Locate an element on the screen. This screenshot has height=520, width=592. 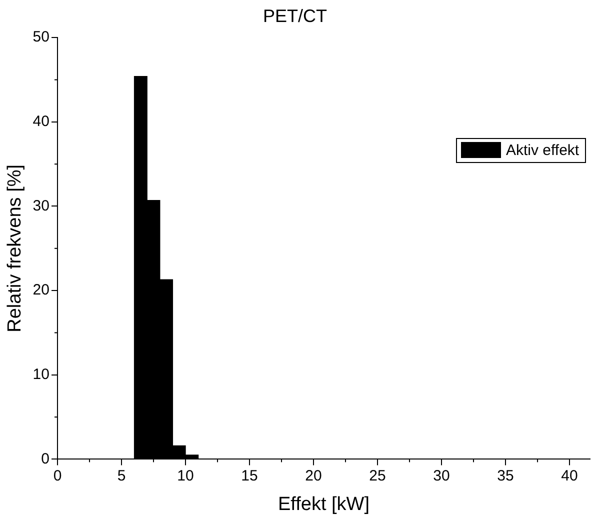
y-tick-label: 40 is located at coordinates (41, 121).